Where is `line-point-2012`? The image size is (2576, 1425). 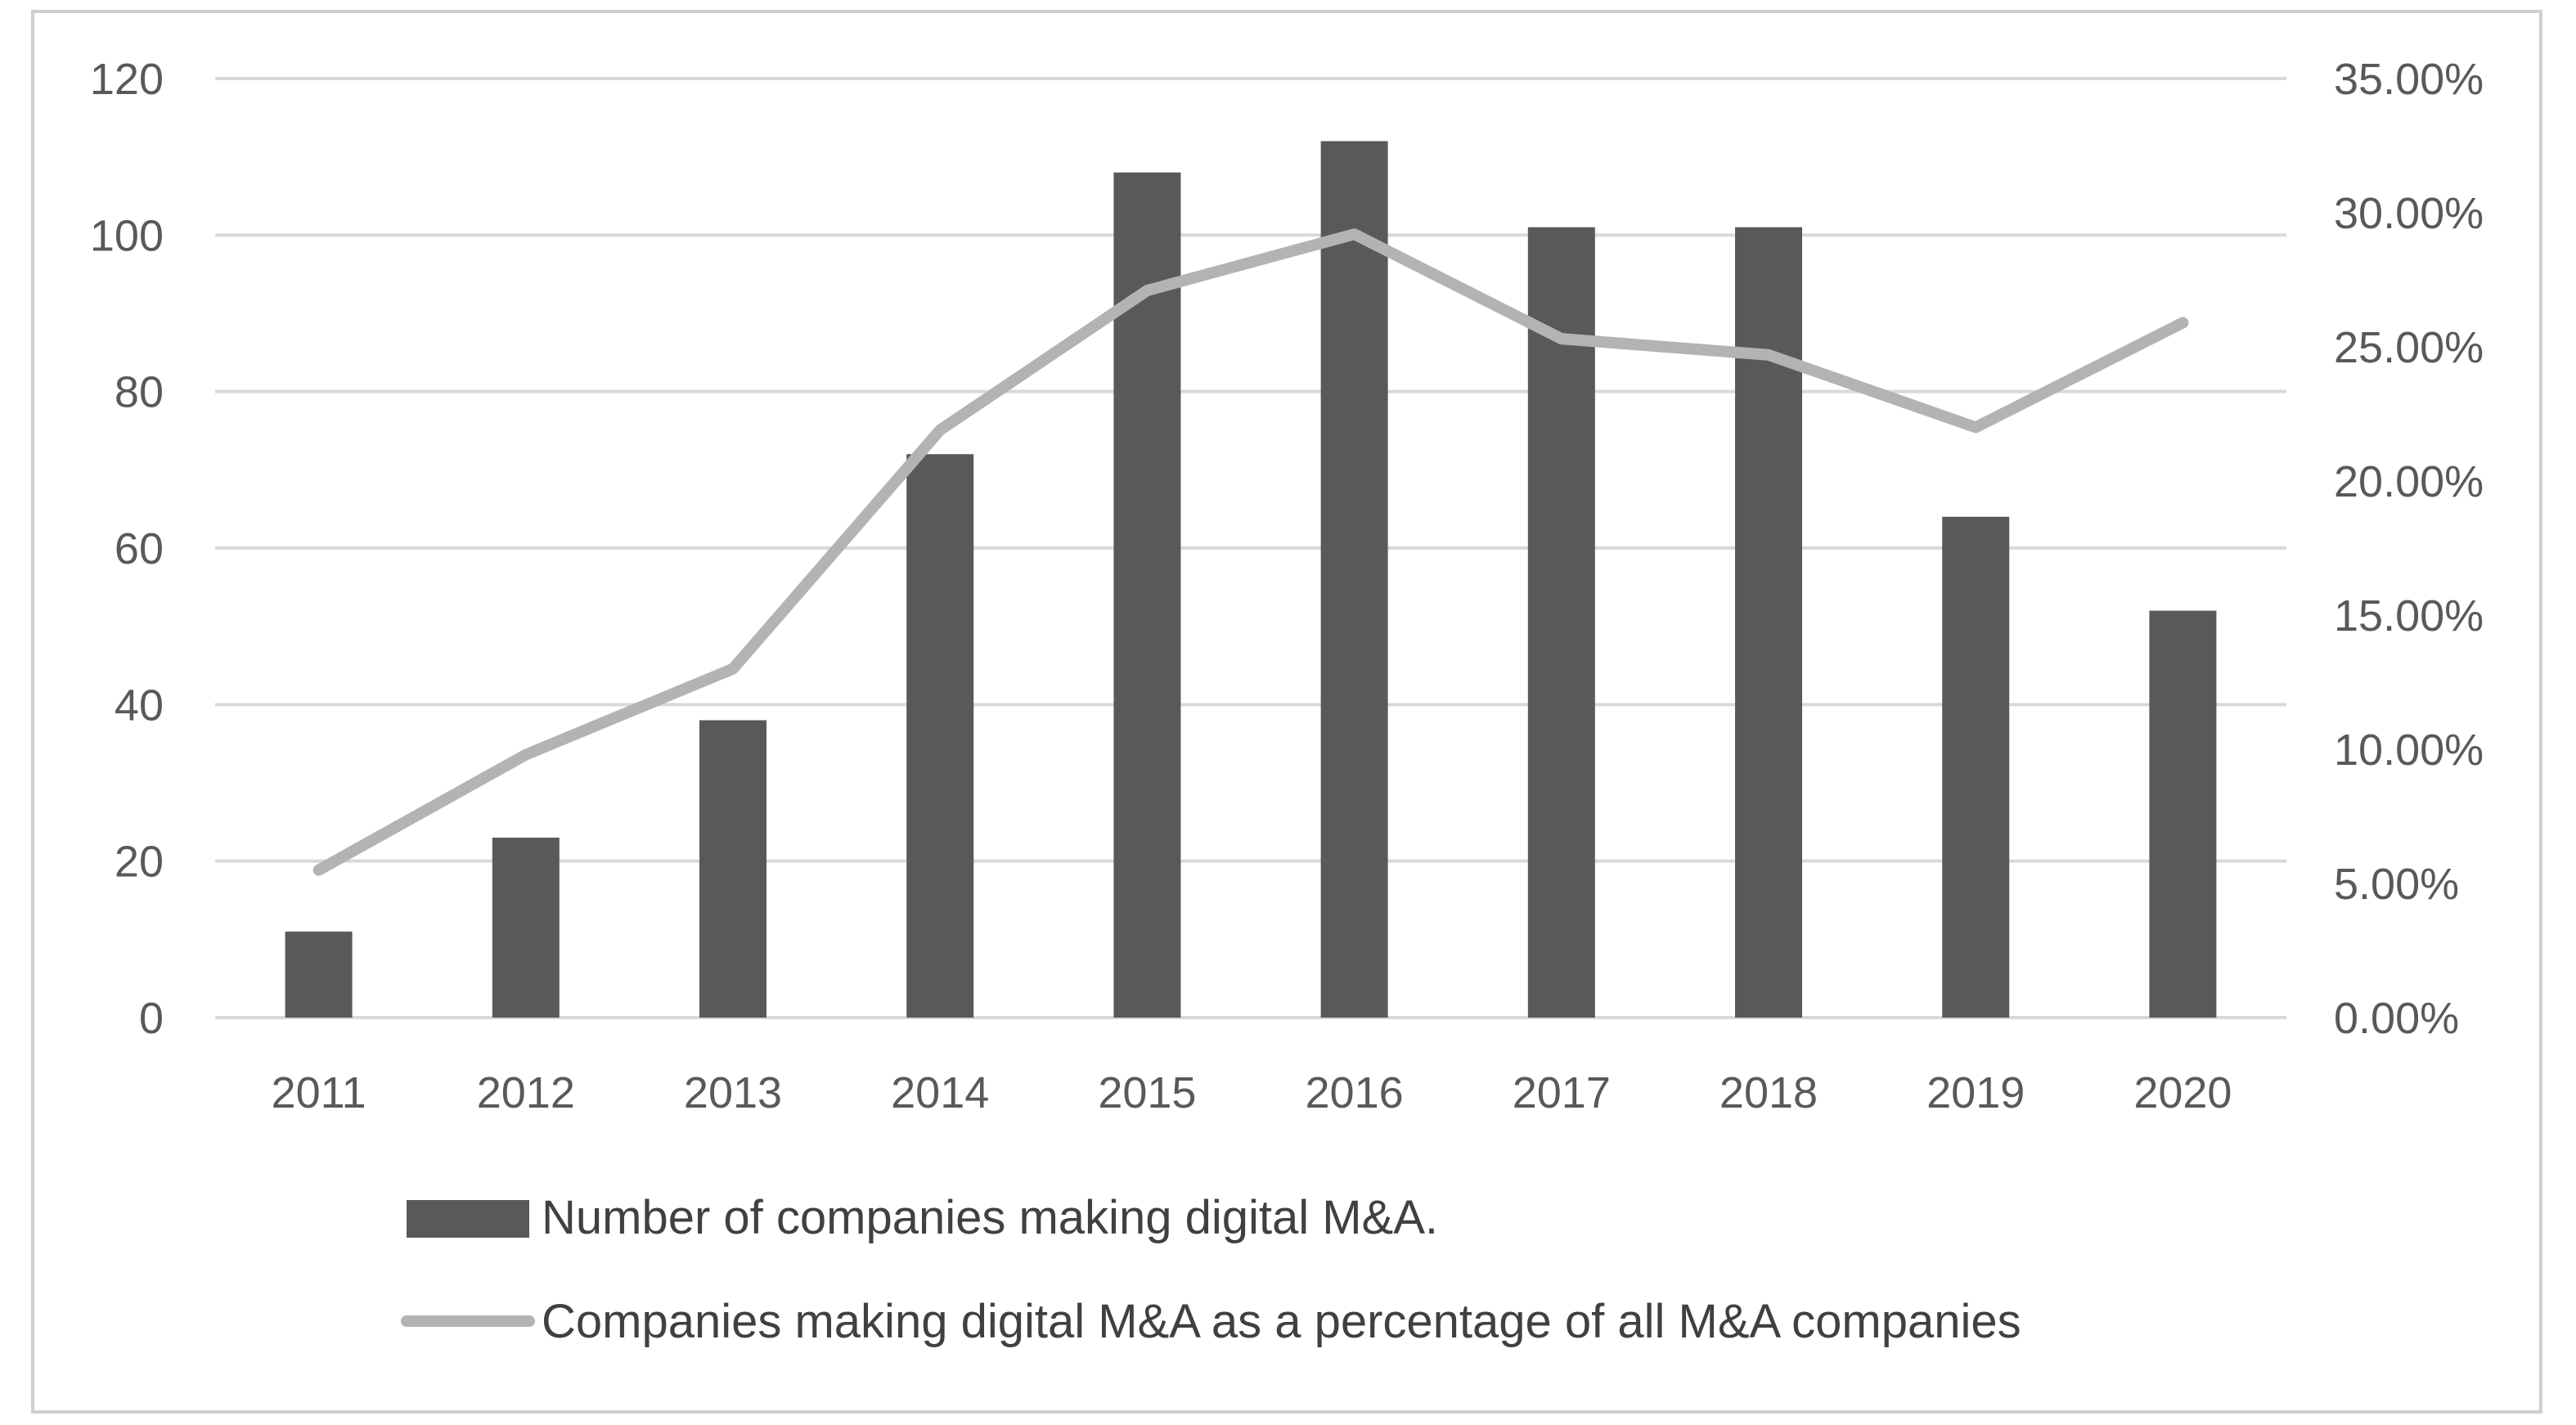
line-point-2012 is located at coordinates (525, 754).